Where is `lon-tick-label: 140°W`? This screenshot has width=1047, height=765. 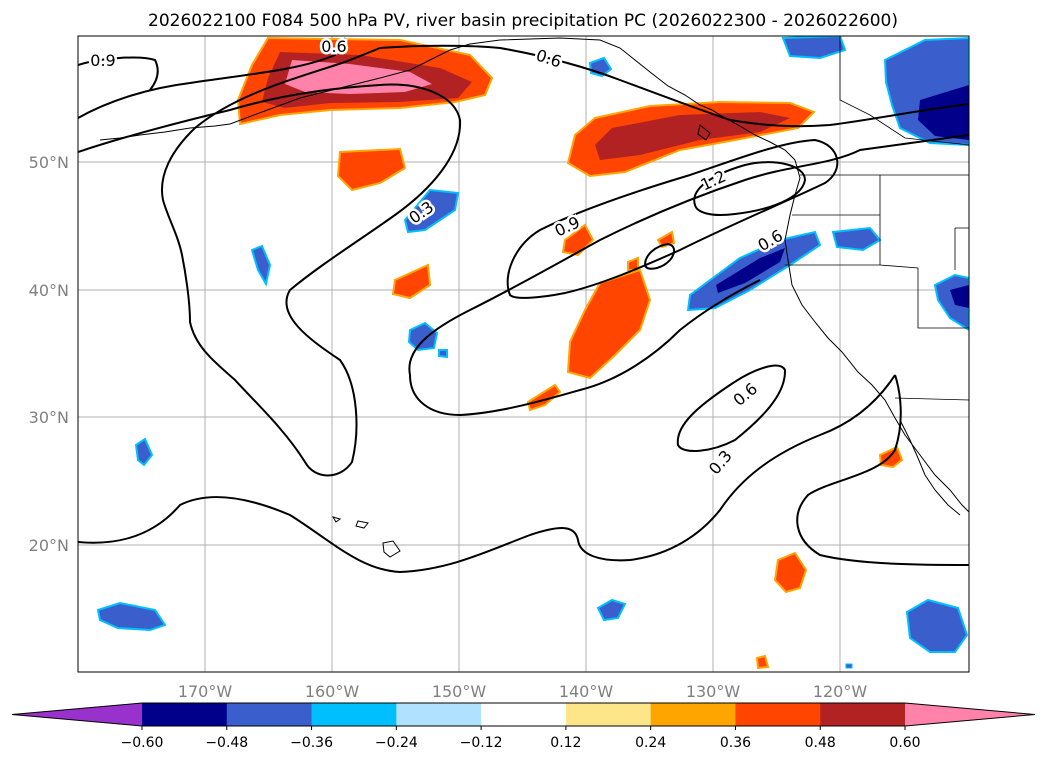 lon-tick-label: 140°W is located at coordinates (586, 691).